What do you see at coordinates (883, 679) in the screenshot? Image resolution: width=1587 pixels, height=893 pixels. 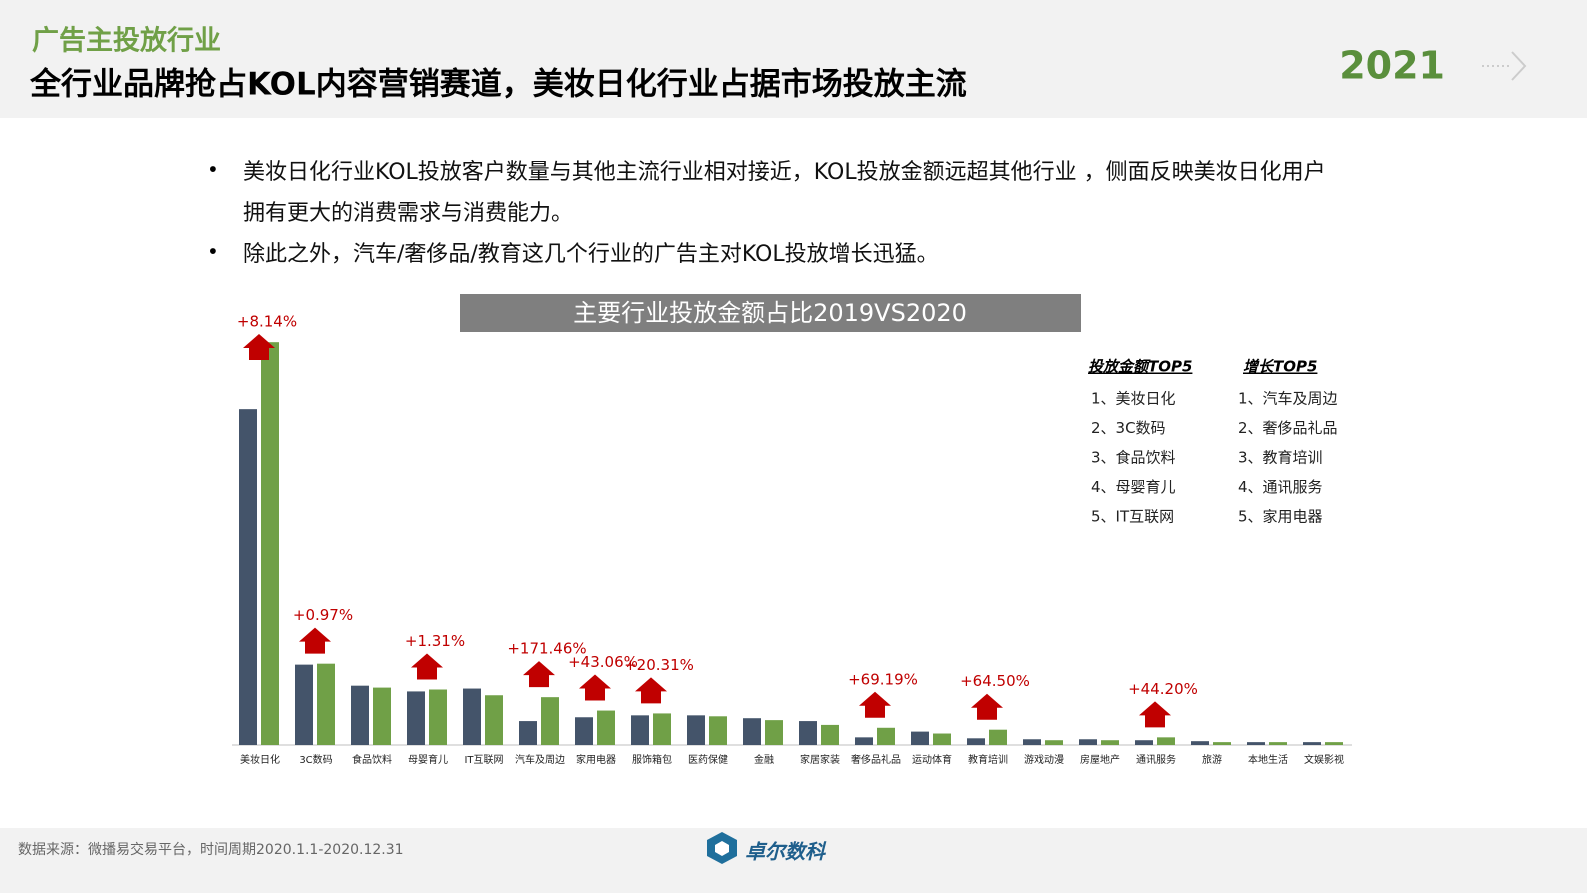 I see `growth-label: +69.19%` at bounding box center [883, 679].